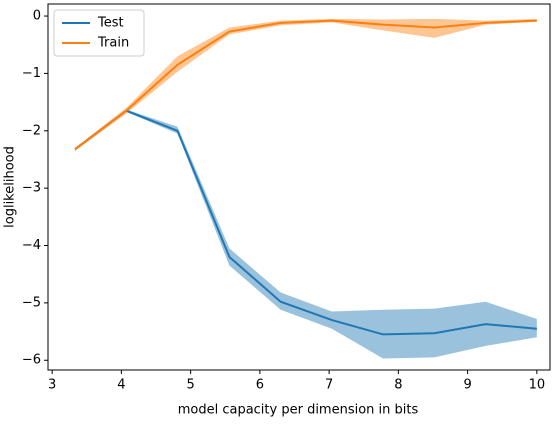 The width and height of the screenshot is (558, 426). Describe the element at coordinates (110, 23) in the screenshot. I see `legend-label: Test` at that location.